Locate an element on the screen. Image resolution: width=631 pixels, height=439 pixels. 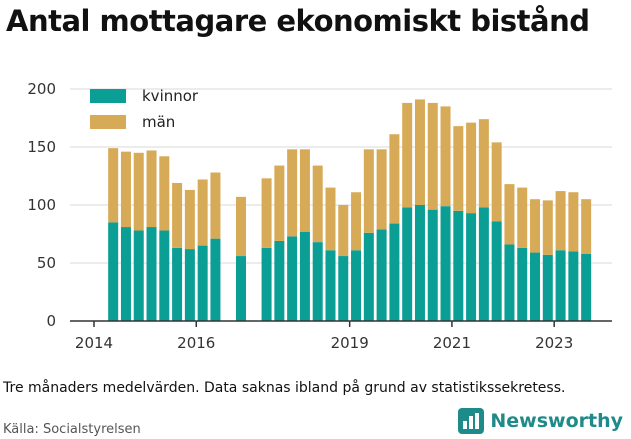
x-tick-label: 2023 is located at coordinates (554, 343).